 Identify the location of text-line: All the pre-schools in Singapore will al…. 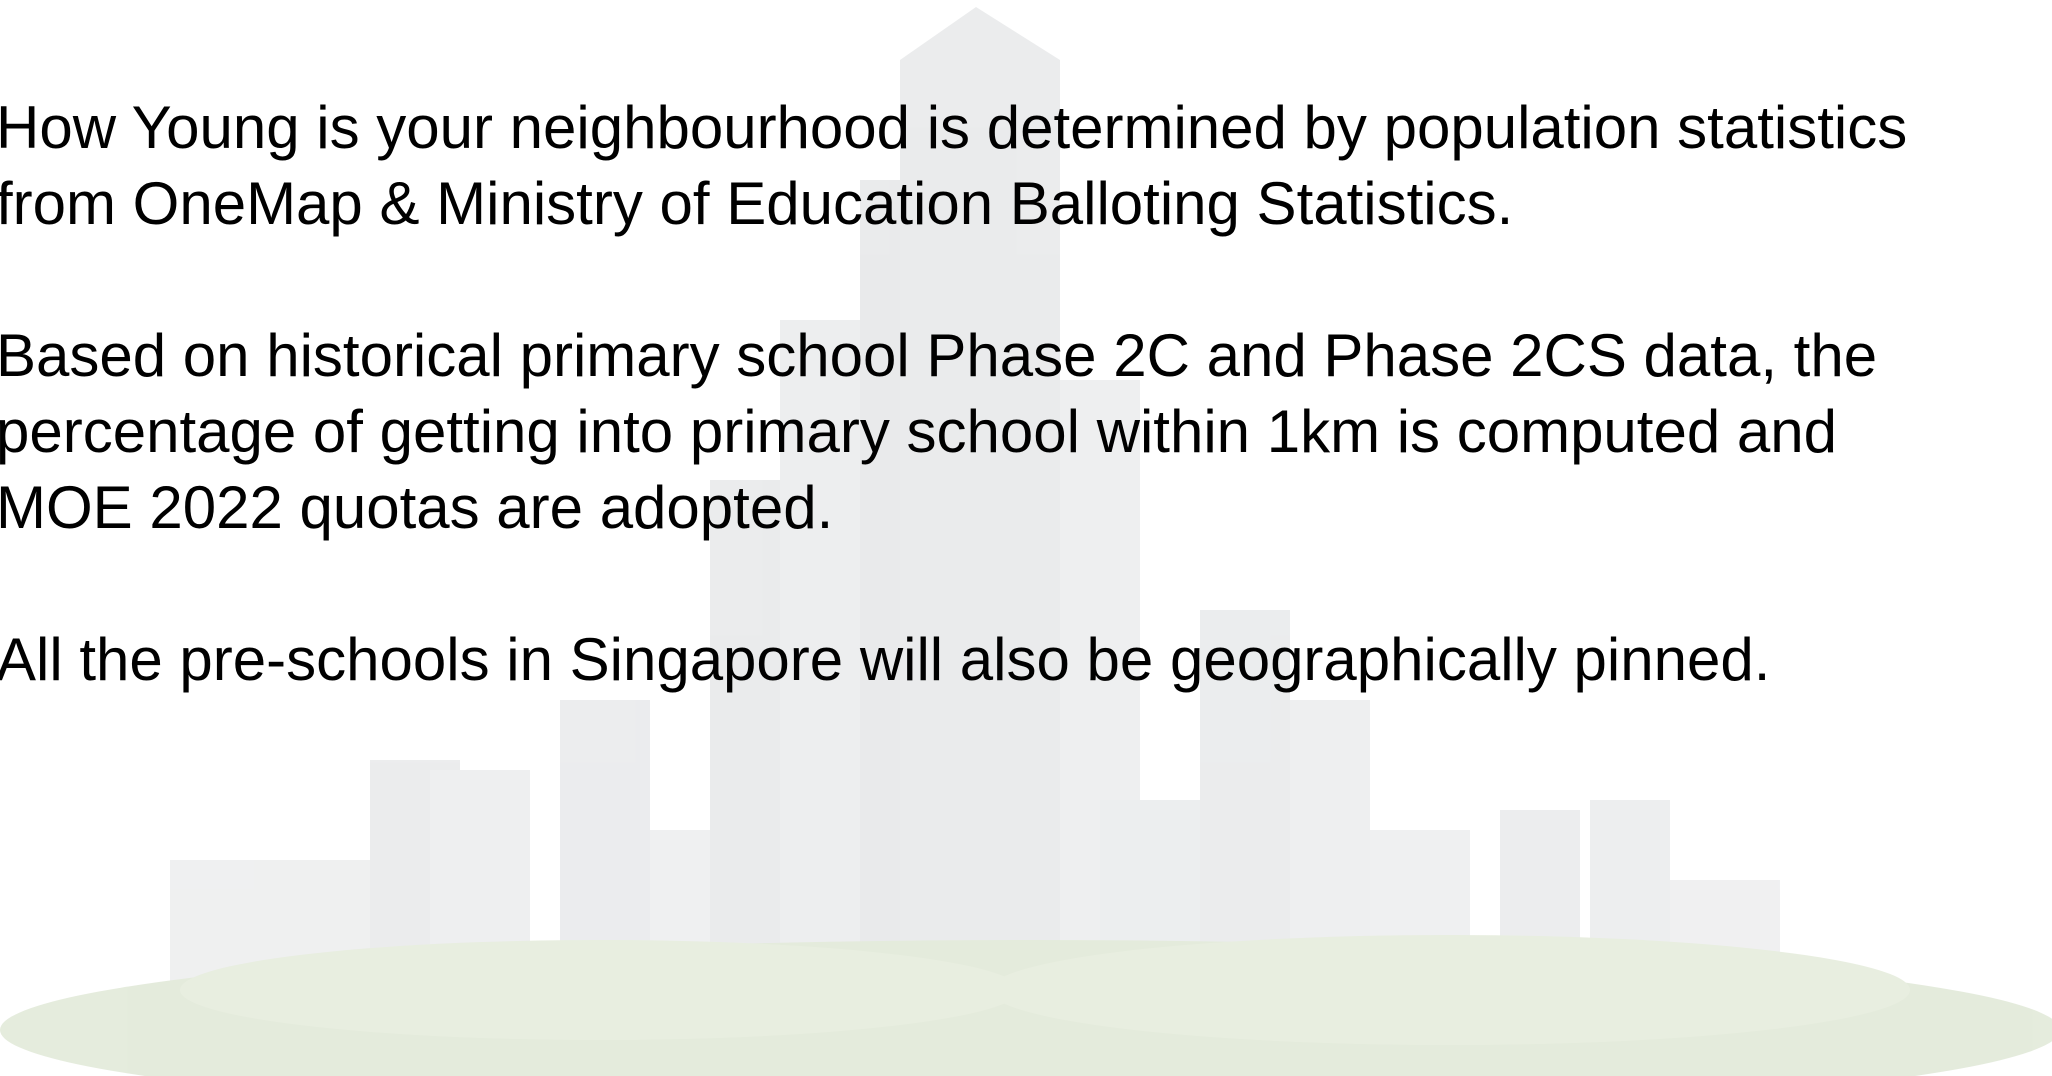
(885, 659).